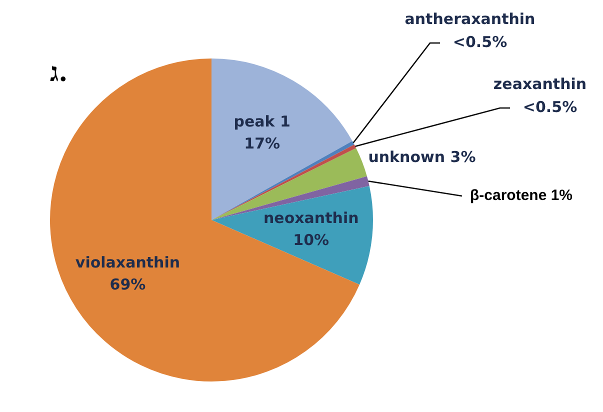 The width and height of the screenshot is (603, 412). I want to click on slice-label: zeaxanthin, so click(540, 83).